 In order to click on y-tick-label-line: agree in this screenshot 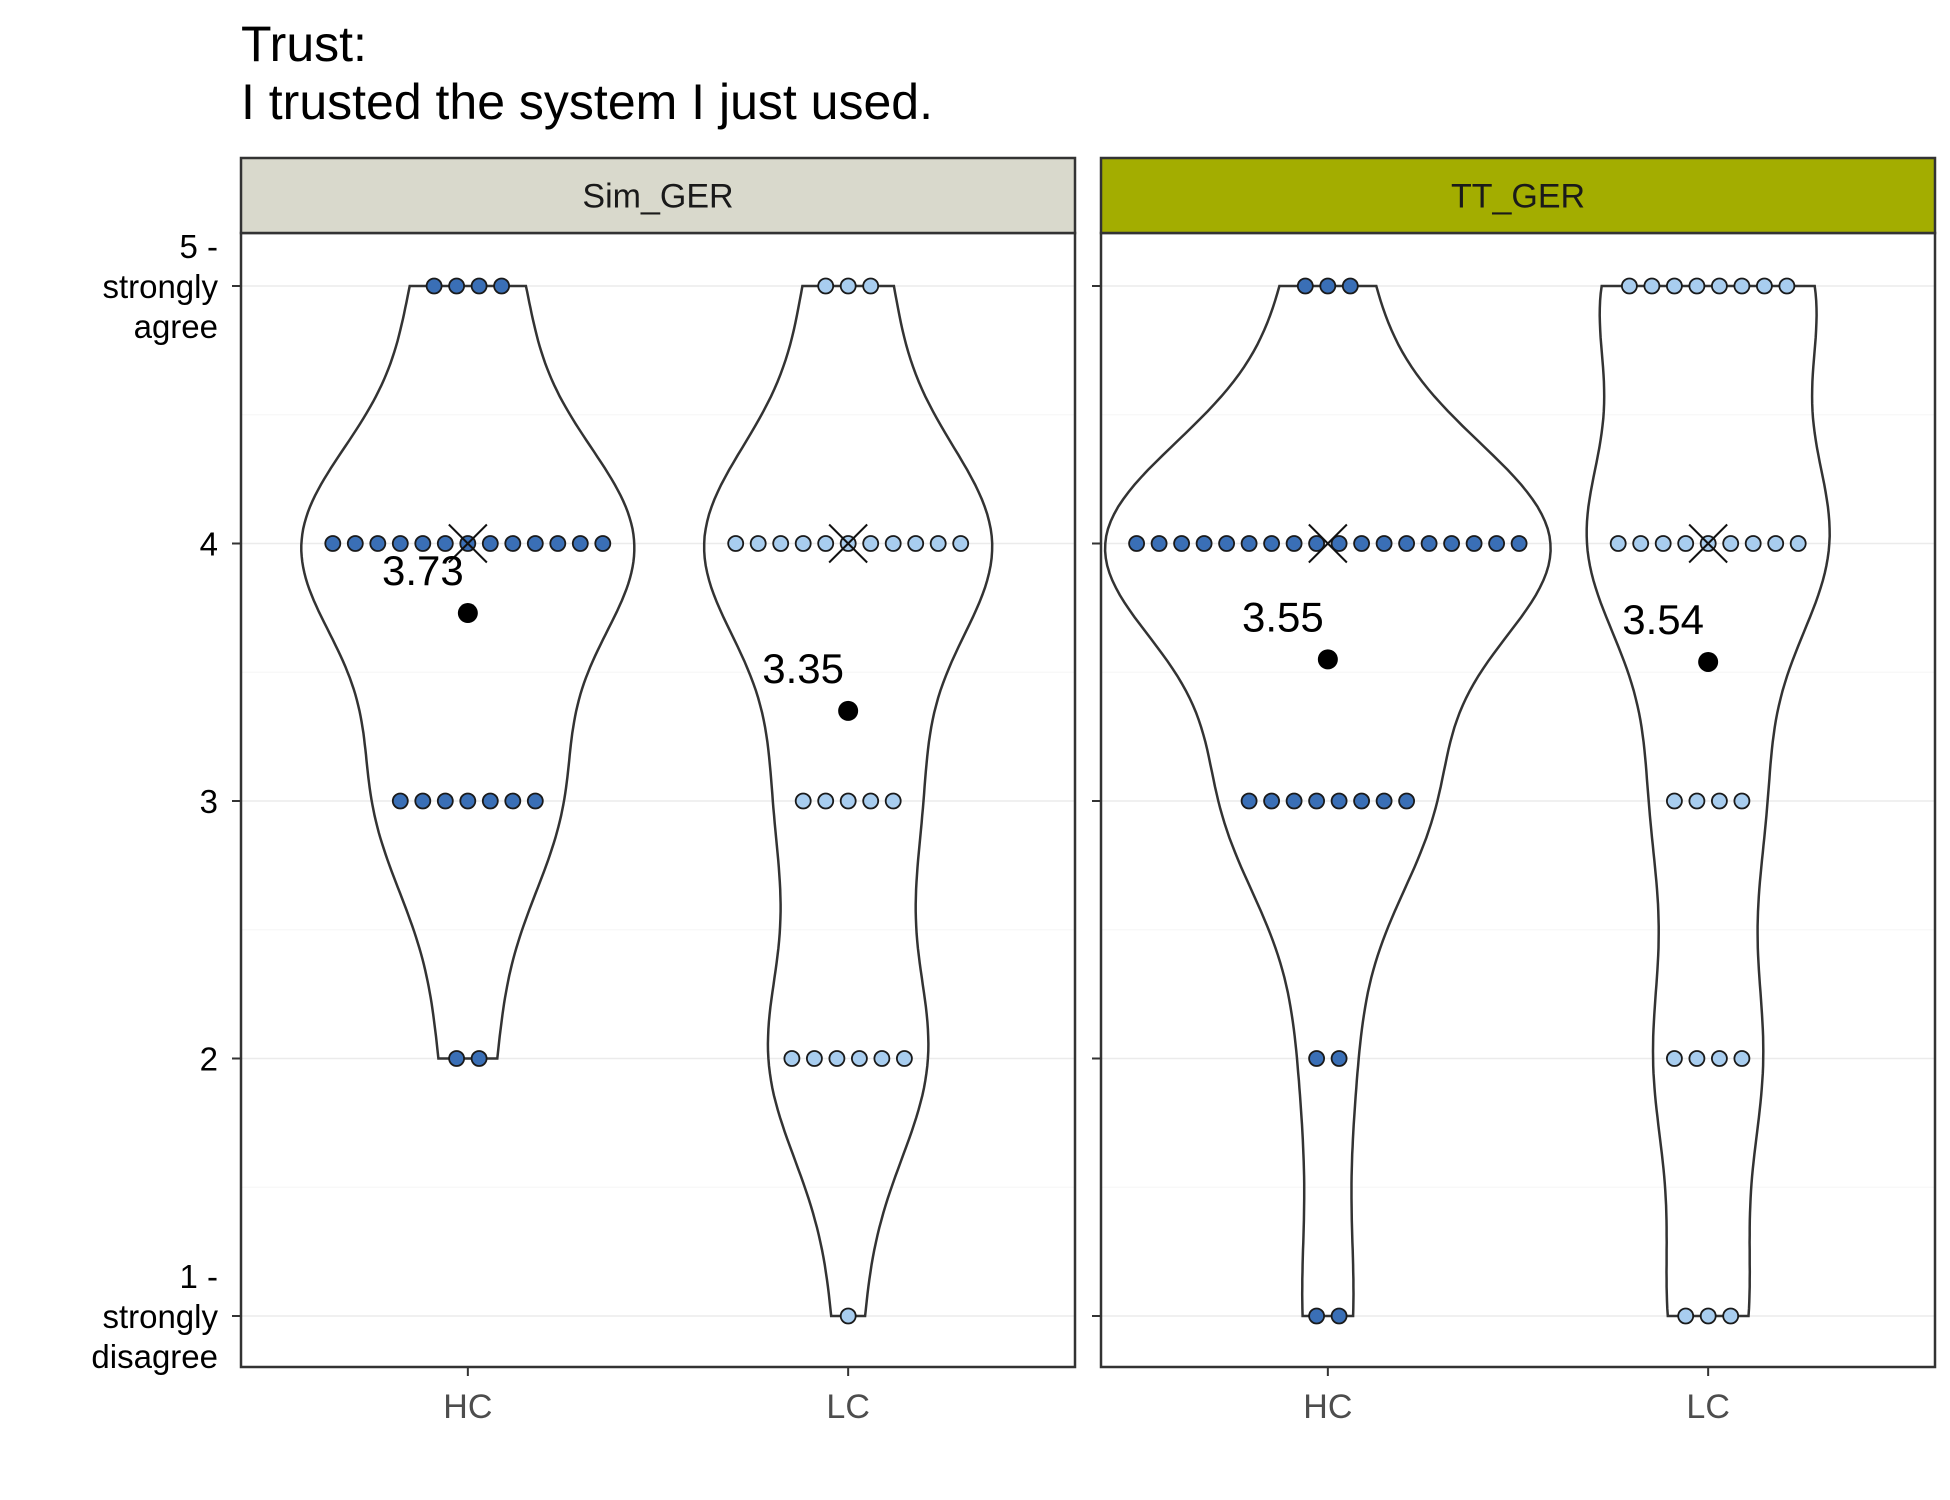, I will do `click(176, 326)`.